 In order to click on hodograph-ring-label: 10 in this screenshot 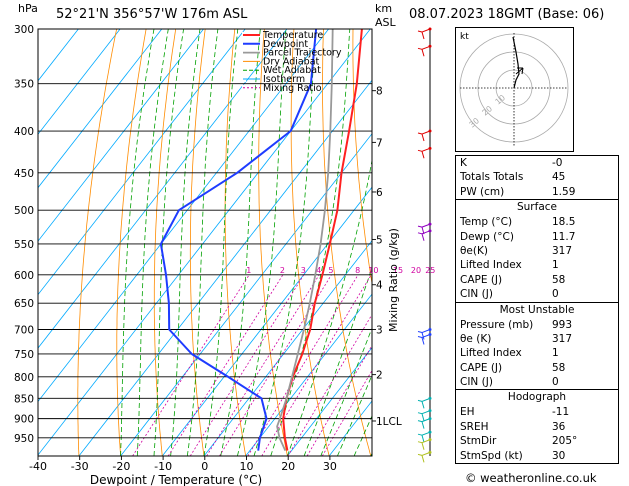, I will do `click(501, 99)`.